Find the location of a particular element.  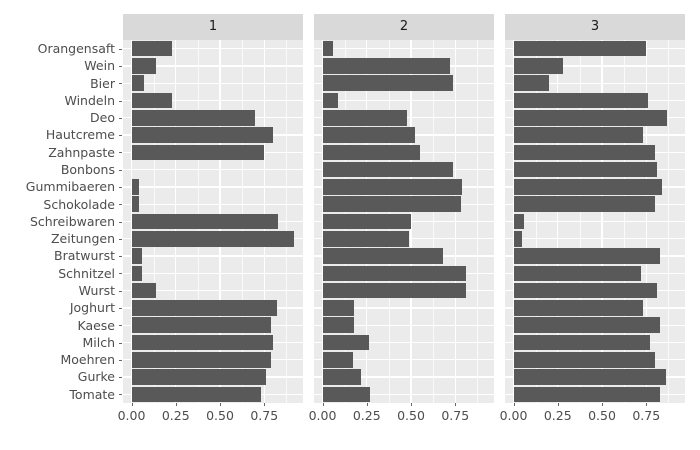

bar-windeln is located at coordinates (581, 100).